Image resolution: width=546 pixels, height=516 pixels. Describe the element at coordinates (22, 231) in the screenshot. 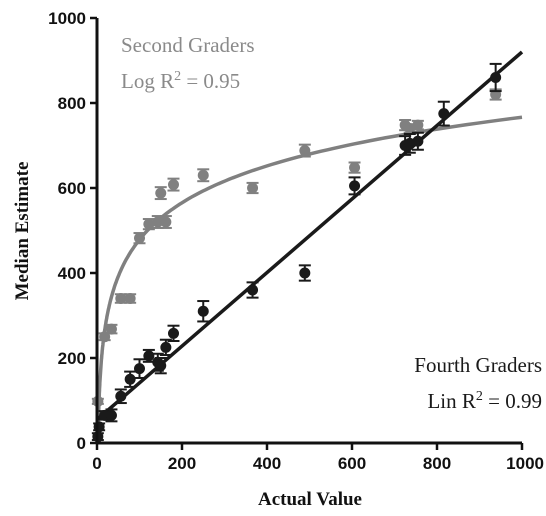

I see `y-axis-title: Median Estimate` at that location.